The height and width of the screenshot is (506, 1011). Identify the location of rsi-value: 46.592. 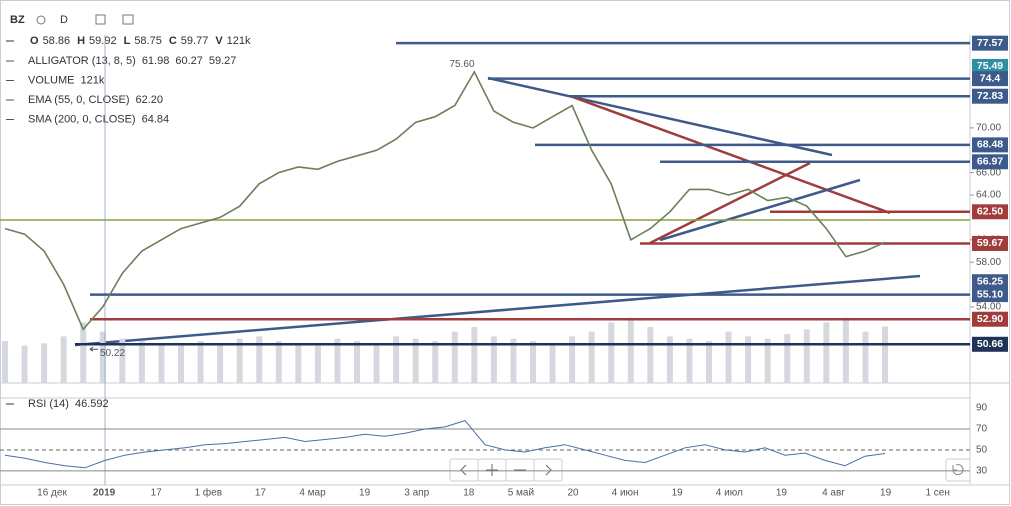
(92, 404).